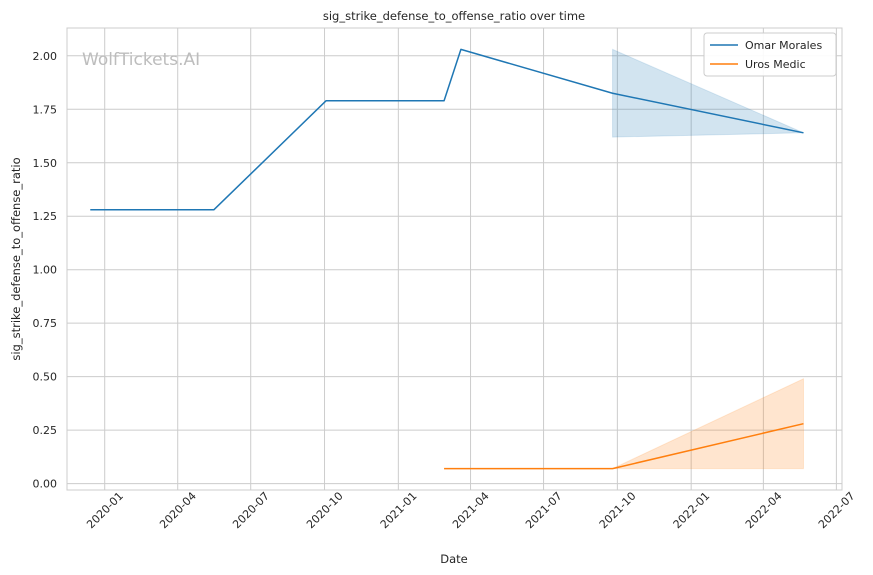 This screenshot has height=575, width=873. What do you see at coordinates (45, 430) in the screenshot?
I see `y-tick-label: 0.25` at bounding box center [45, 430].